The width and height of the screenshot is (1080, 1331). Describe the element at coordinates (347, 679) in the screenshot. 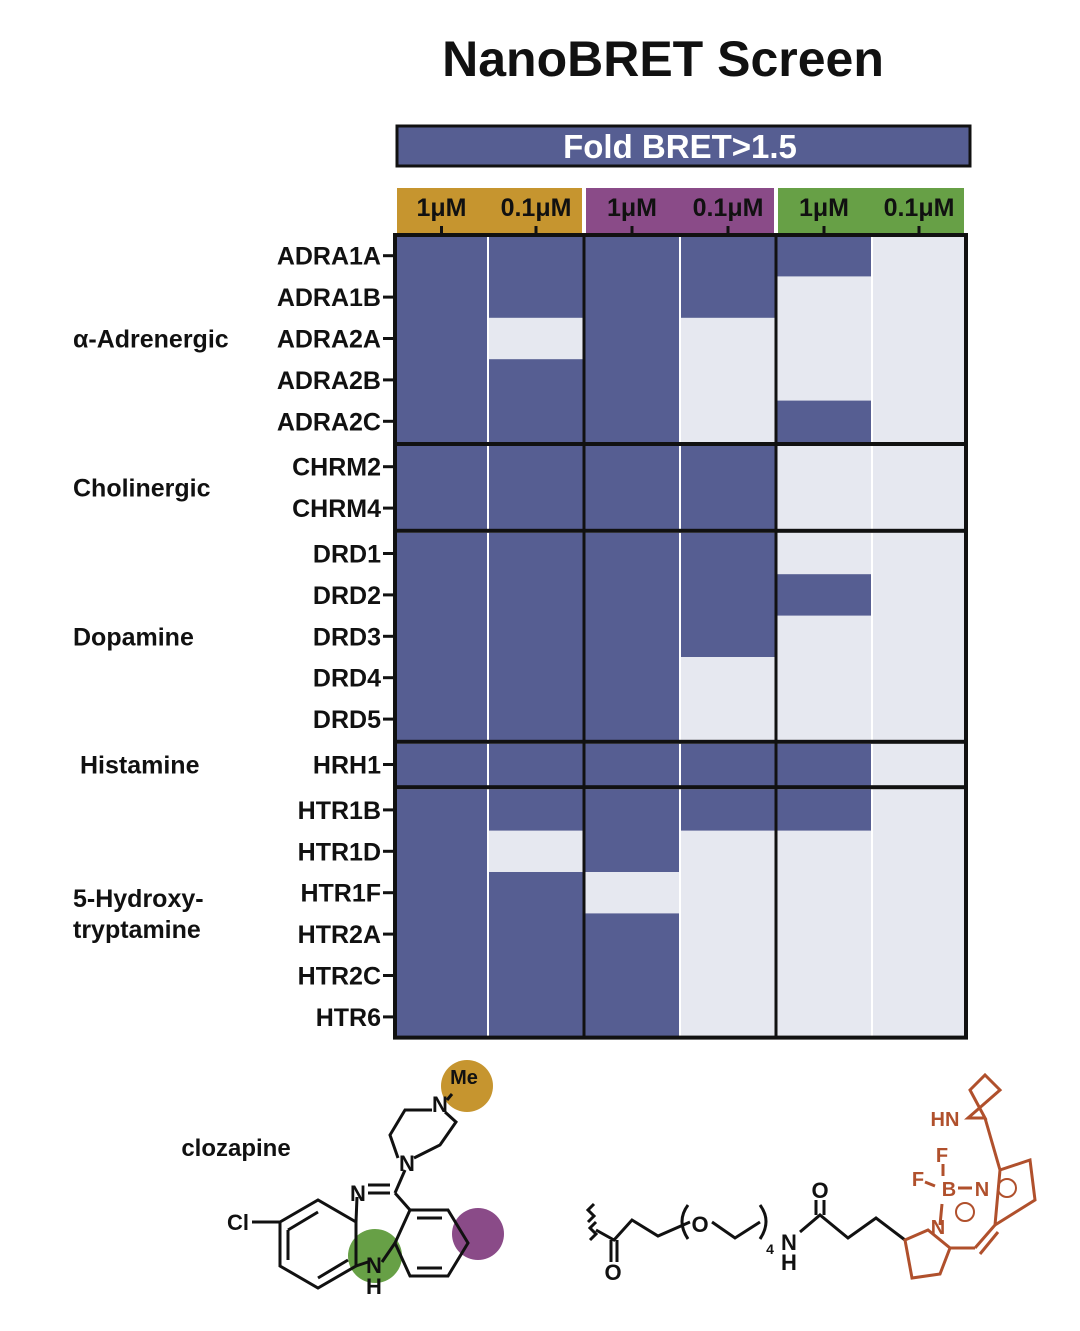

I see `row-label: DRD4` at that location.